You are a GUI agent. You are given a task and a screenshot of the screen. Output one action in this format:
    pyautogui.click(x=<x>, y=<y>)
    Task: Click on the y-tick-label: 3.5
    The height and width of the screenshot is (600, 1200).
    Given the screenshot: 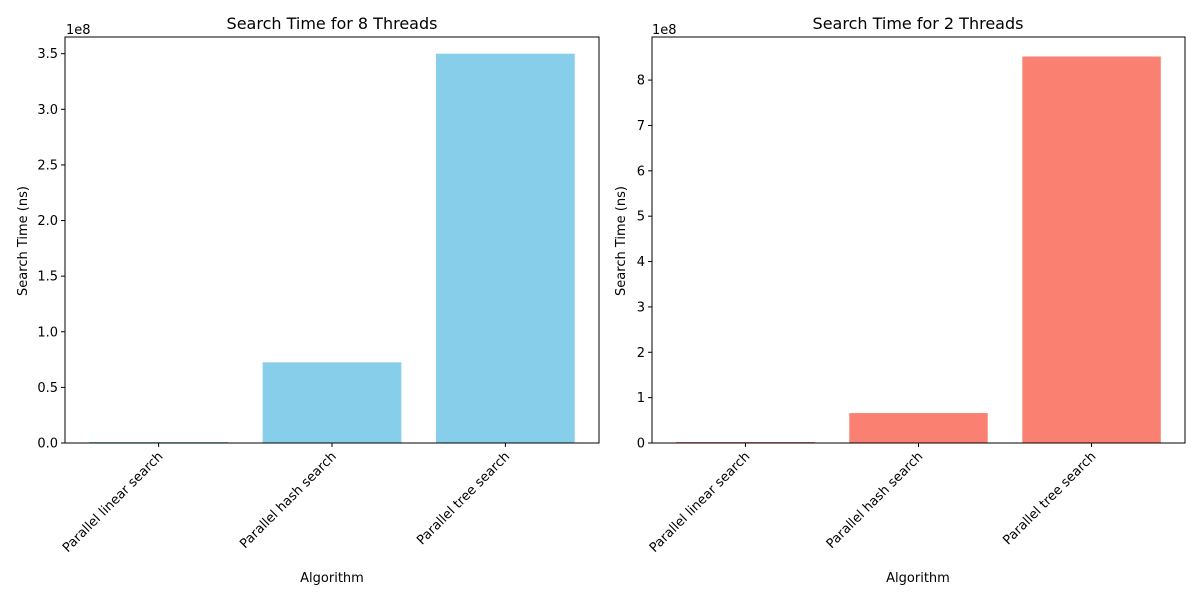 What is the action you would take?
    pyautogui.click(x=47, y=54)
    